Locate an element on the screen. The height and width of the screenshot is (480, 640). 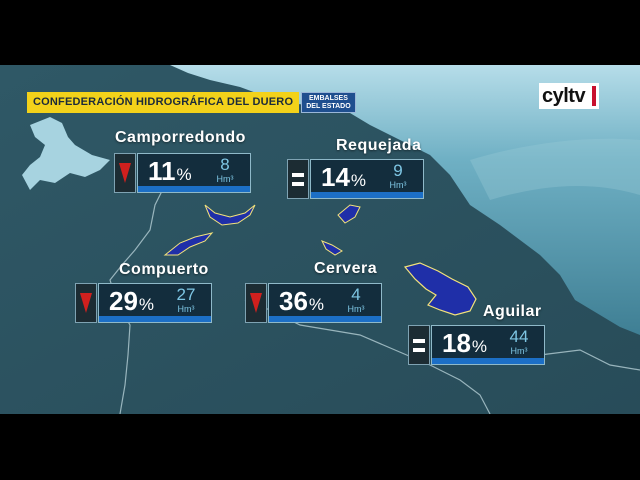
sea-waves is located at coordinates (555, 169).